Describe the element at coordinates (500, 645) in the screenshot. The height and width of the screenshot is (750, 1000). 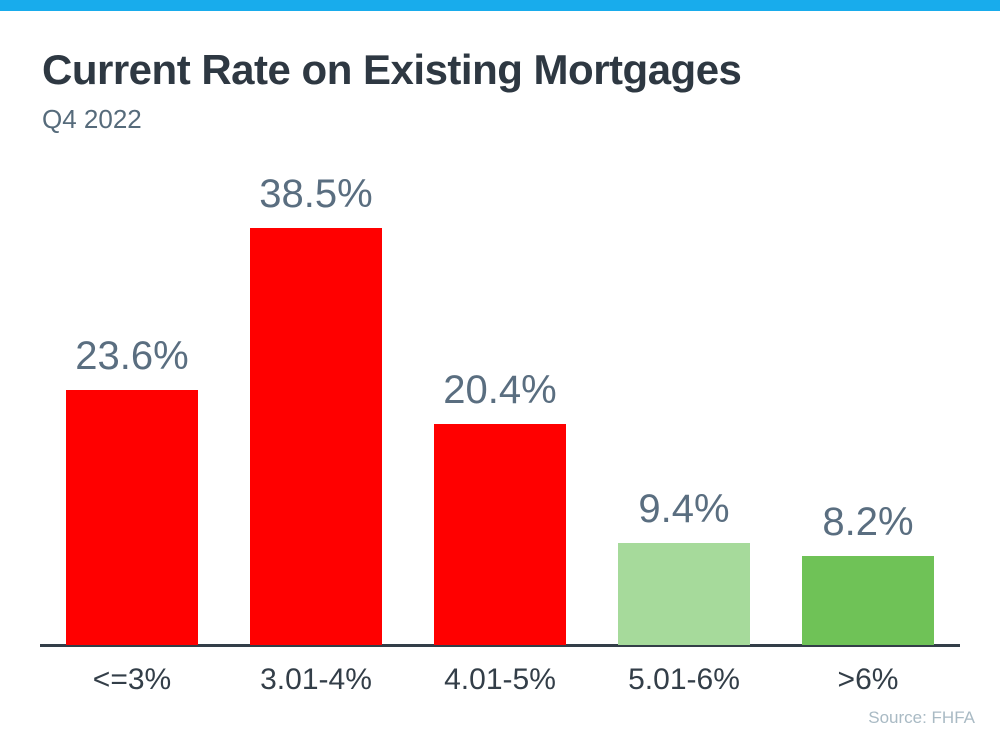
I see `x-axis-line` at that location.